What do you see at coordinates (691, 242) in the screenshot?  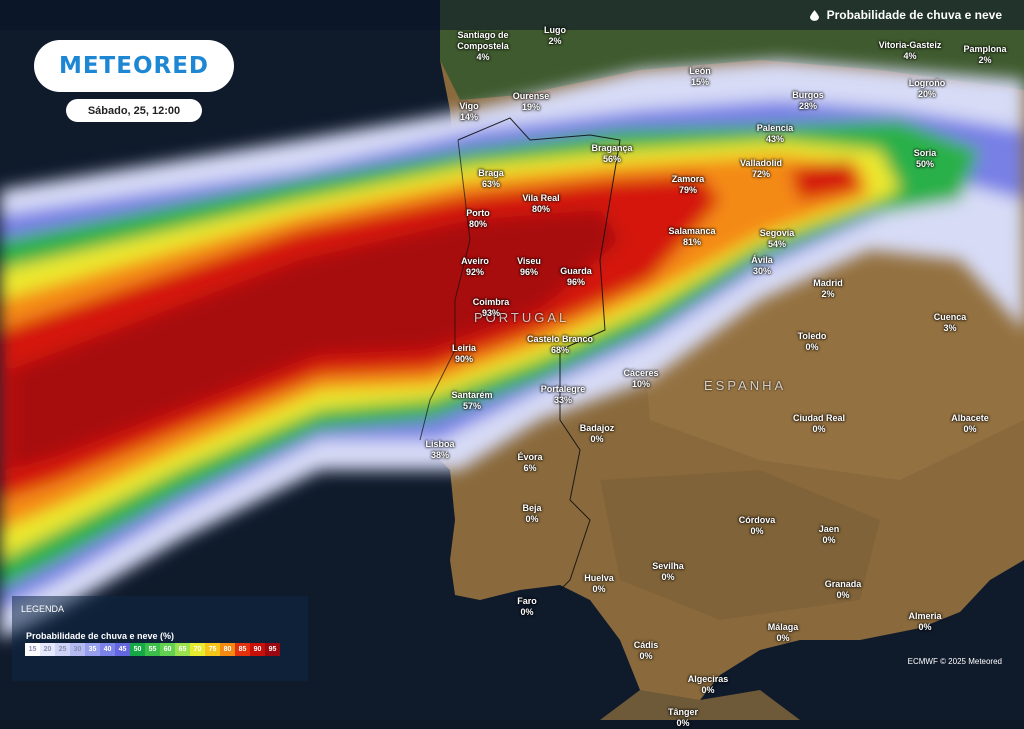 I see `city-probability: 81%` at bounding box center [691, 242].